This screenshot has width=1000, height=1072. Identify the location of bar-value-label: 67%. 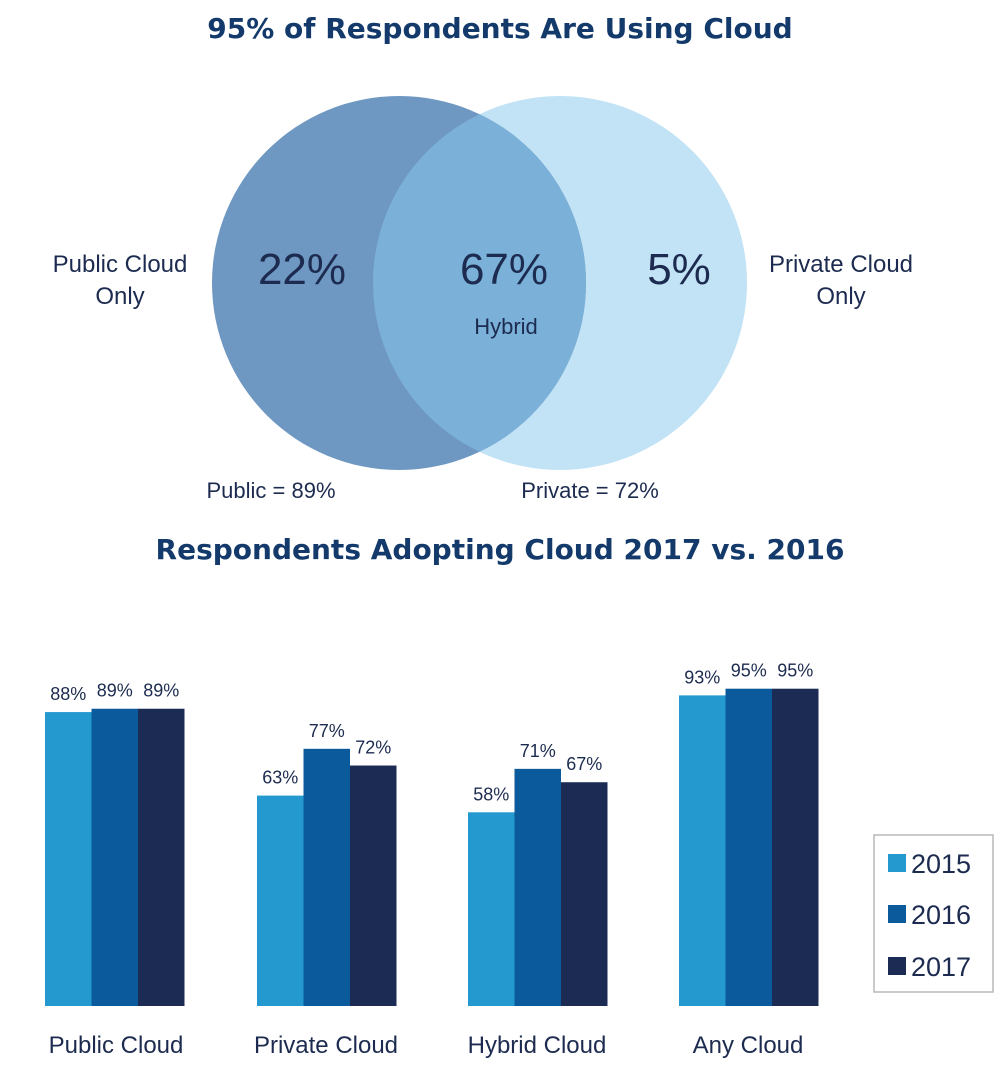
(584, 764).